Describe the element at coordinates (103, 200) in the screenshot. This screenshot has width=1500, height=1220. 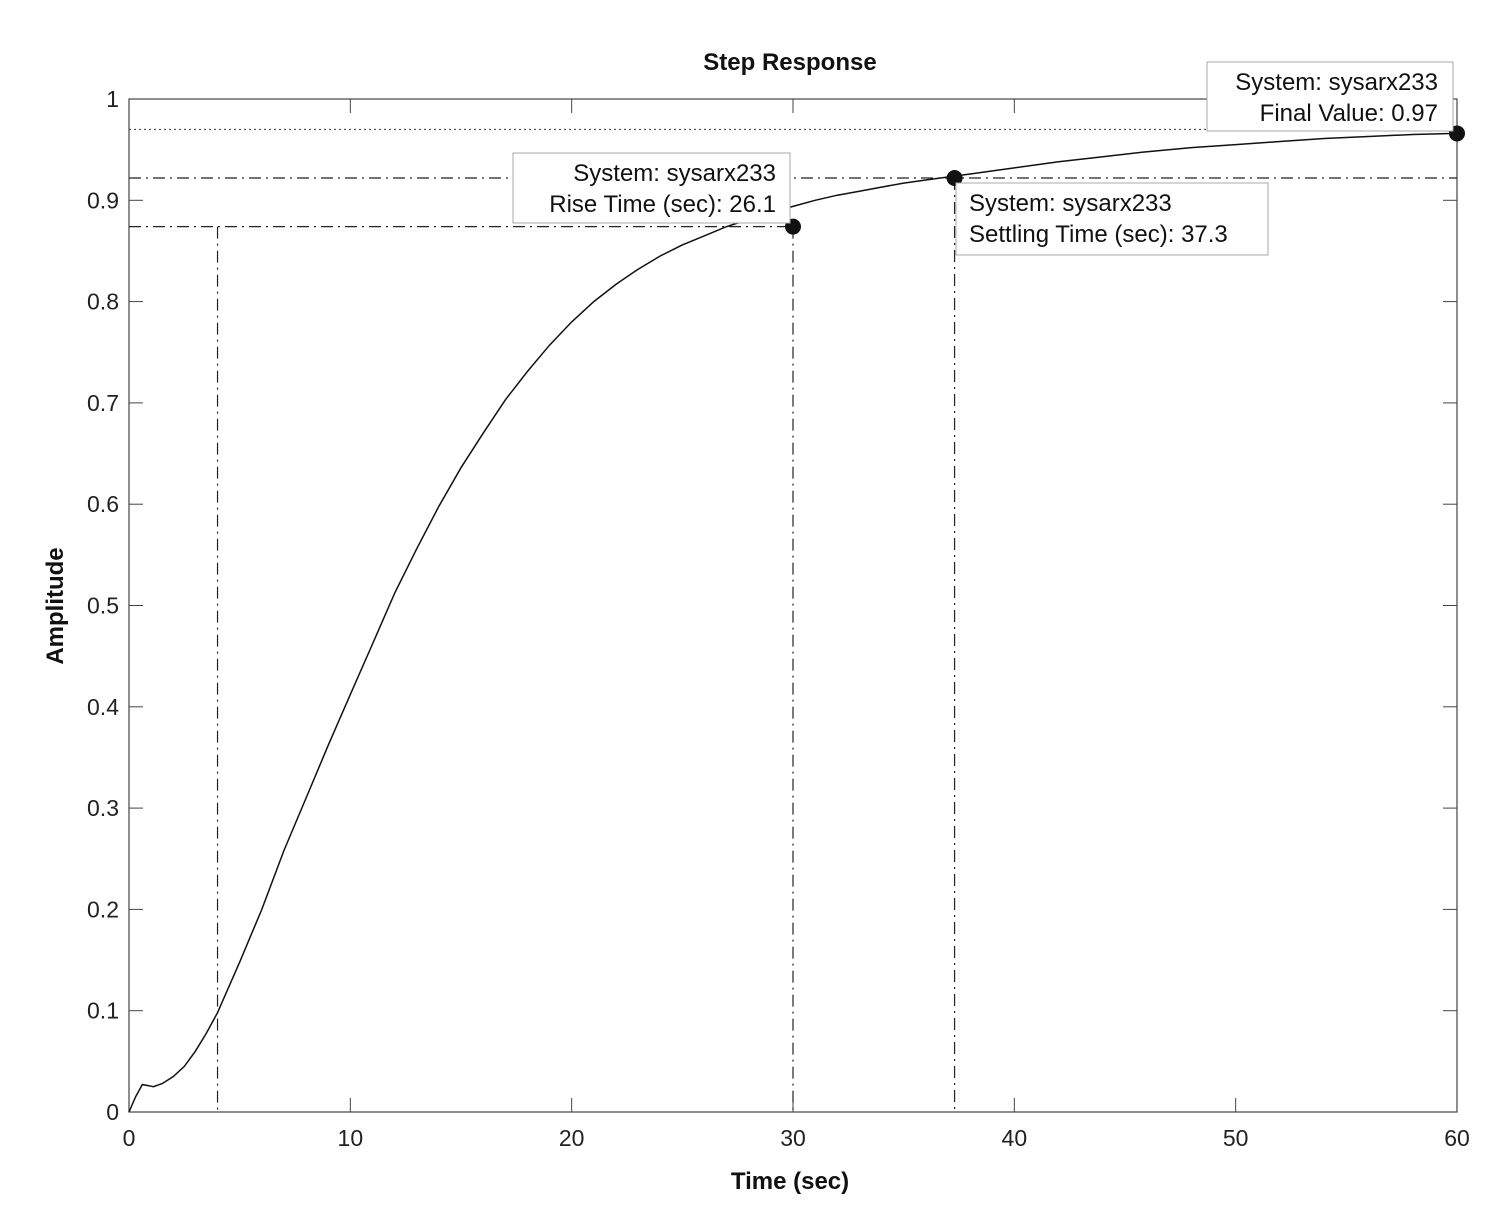
I see `y-tick-label: 0.9` at that location.